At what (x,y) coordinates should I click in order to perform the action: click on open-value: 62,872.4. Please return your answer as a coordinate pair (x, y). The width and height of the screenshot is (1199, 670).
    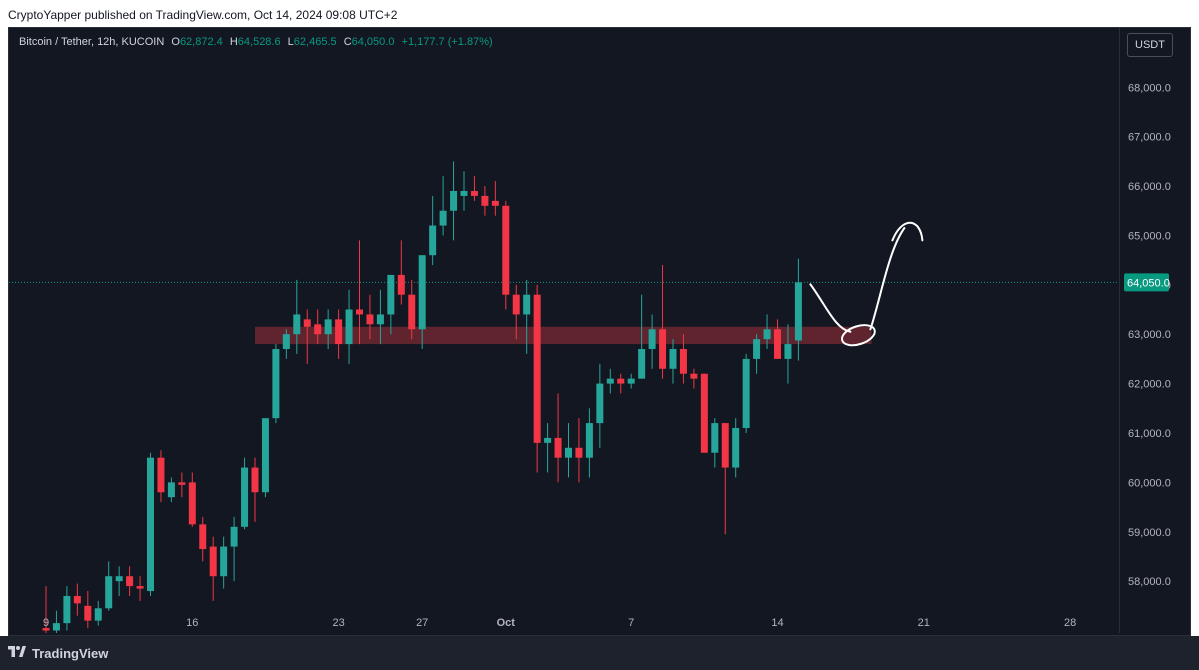
    Looking at the image, I should click on (201, 42).